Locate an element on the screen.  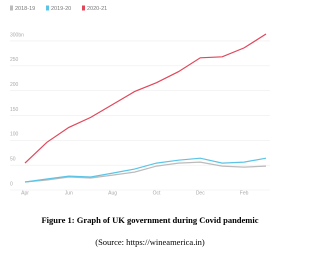
y-tick-label: 250 is located at coordinates (14, 60).